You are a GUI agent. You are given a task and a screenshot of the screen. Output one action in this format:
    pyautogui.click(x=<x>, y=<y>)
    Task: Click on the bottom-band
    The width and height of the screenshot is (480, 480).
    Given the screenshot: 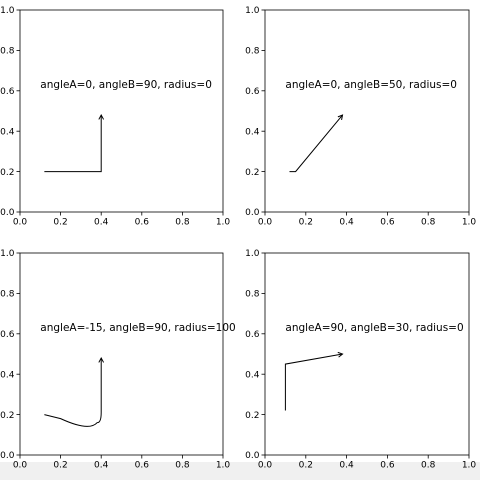 What is the action you would take?
    pyautogui.click(x=240, y=471)
    